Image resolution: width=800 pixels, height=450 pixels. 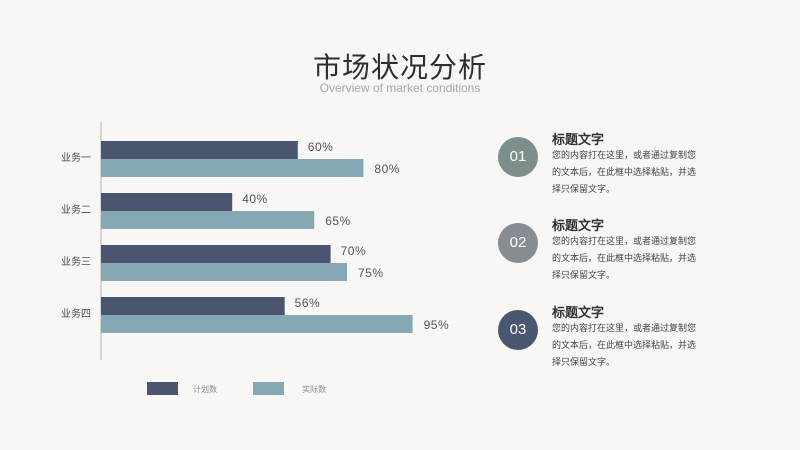 I want to click on legend-label-plan: 计划数, so click(x=205, y=389).